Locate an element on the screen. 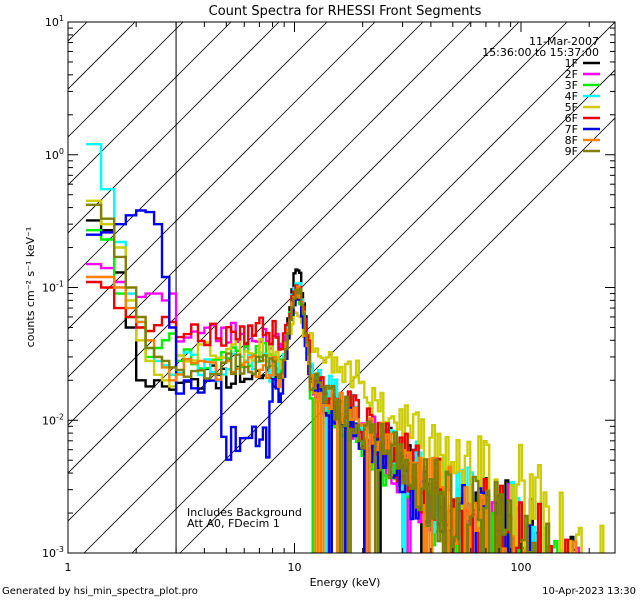 The height and width of the screenshot is (600, 640). x-axis-label: Energy (keV) is located at coordinates (345, 582).